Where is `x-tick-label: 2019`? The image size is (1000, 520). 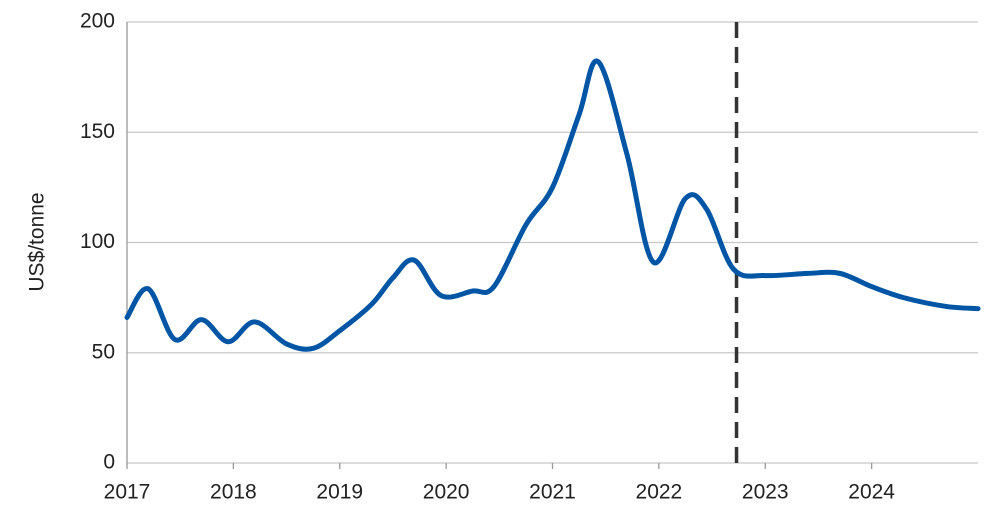 x-tick-label: 2019 is located at coordinates (339, 492).